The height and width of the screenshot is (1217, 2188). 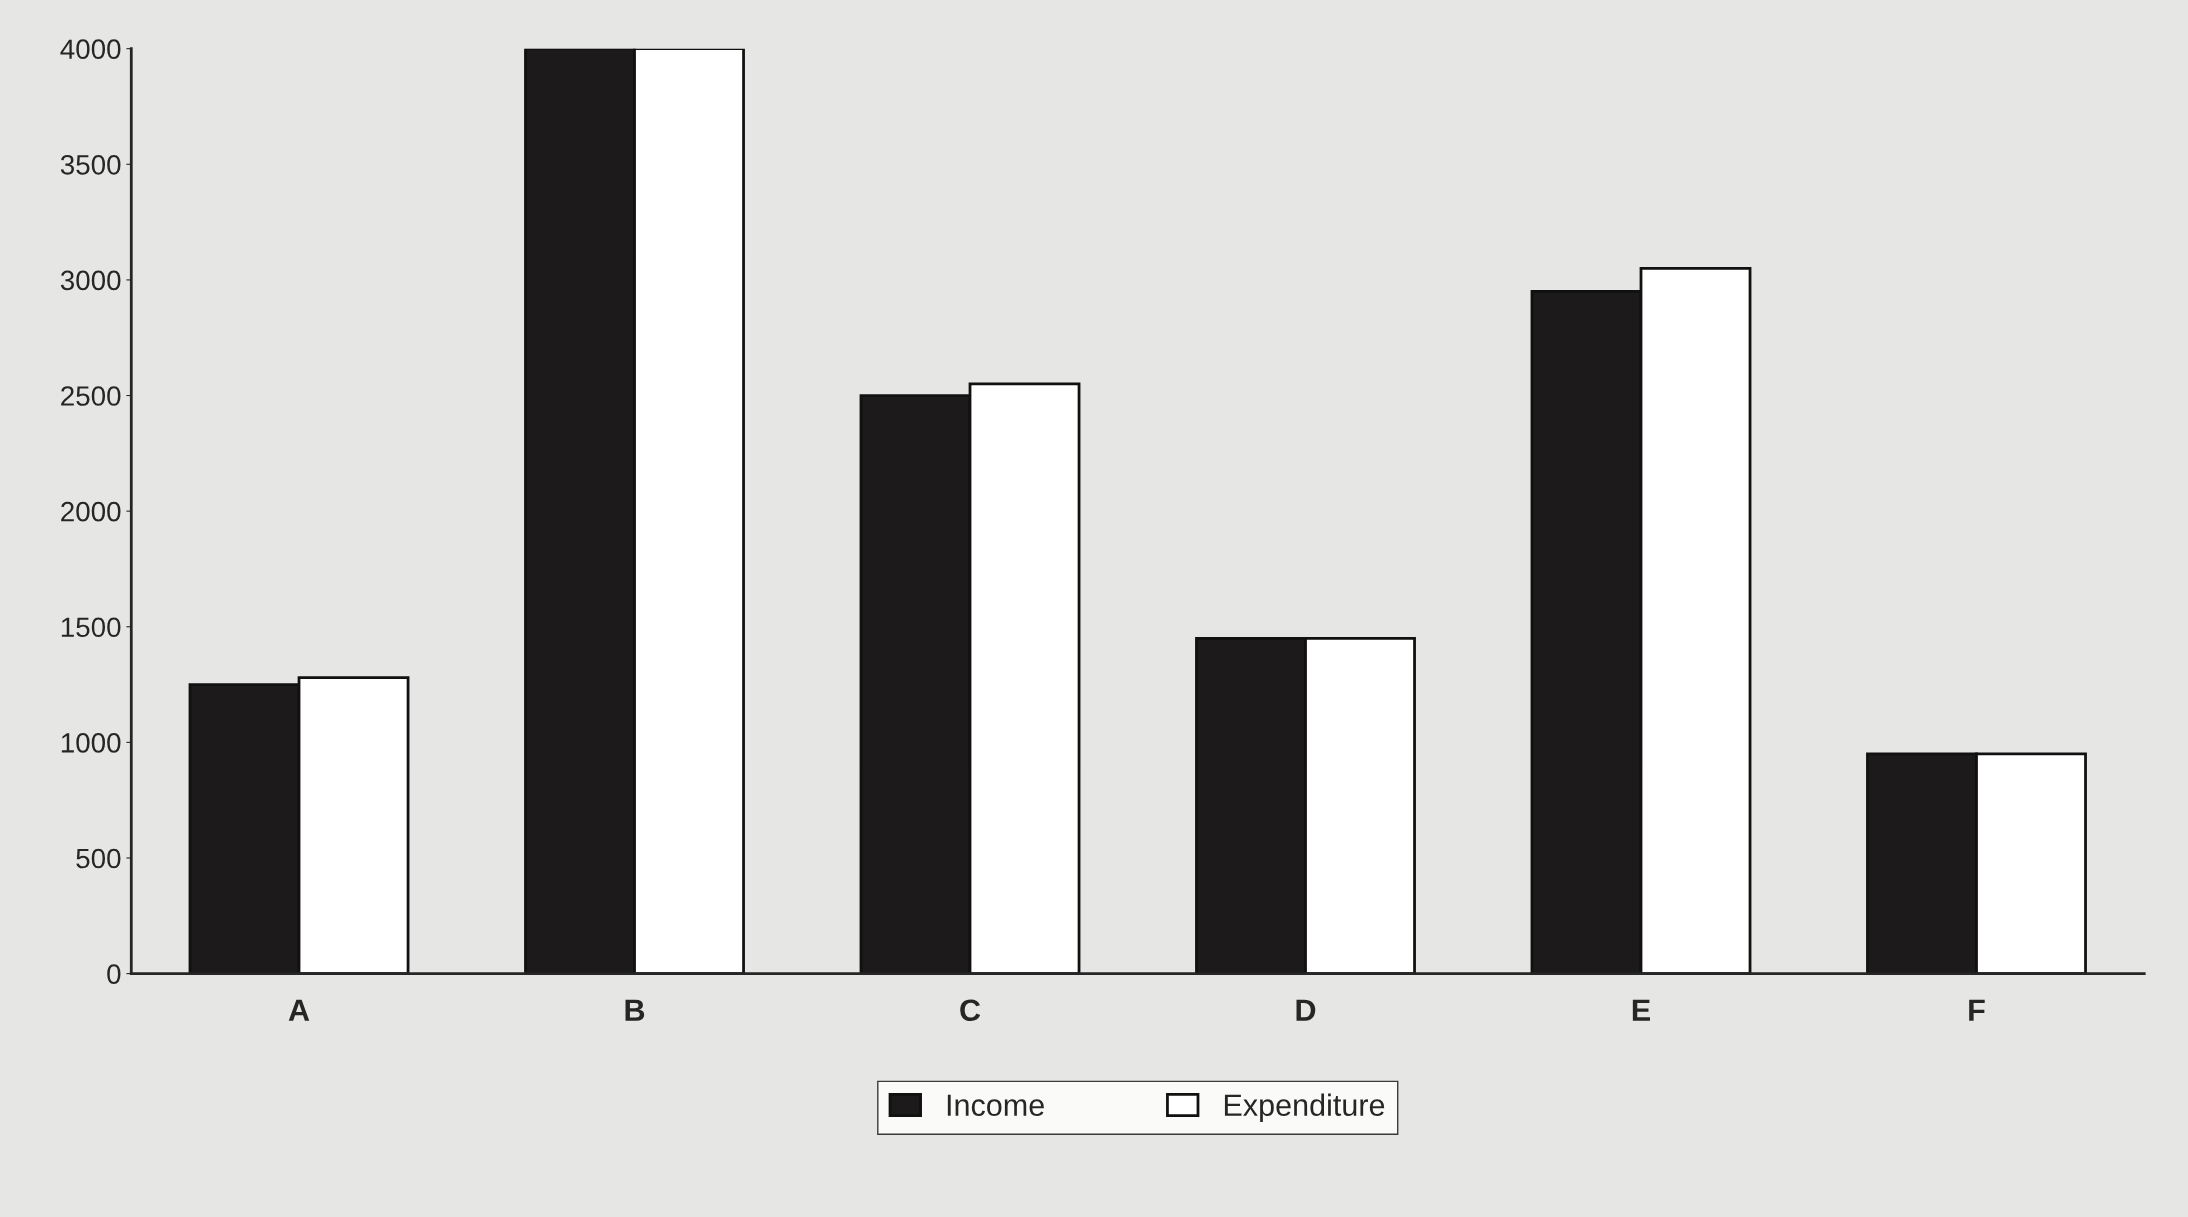 What do you see at coordinates (90, 164) in the screenshot?
I see `y-tick-label: 3500` at bounding box center [90, 164].